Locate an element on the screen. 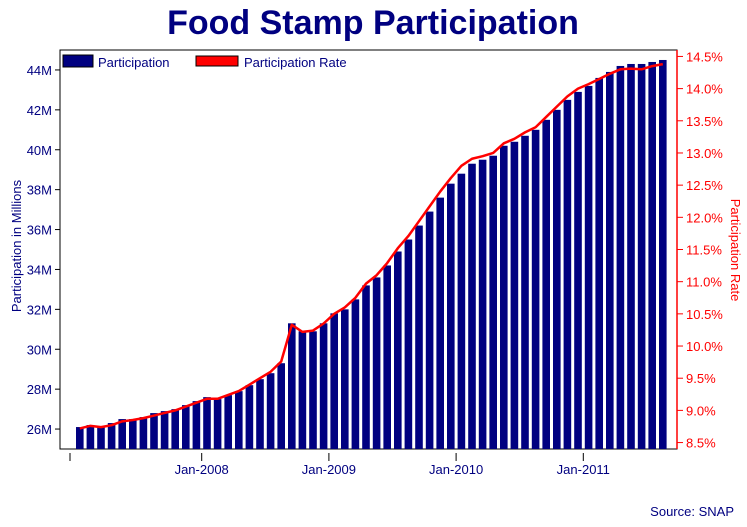  right-tick-label: 8.5% is located at coordinates (701, 443).